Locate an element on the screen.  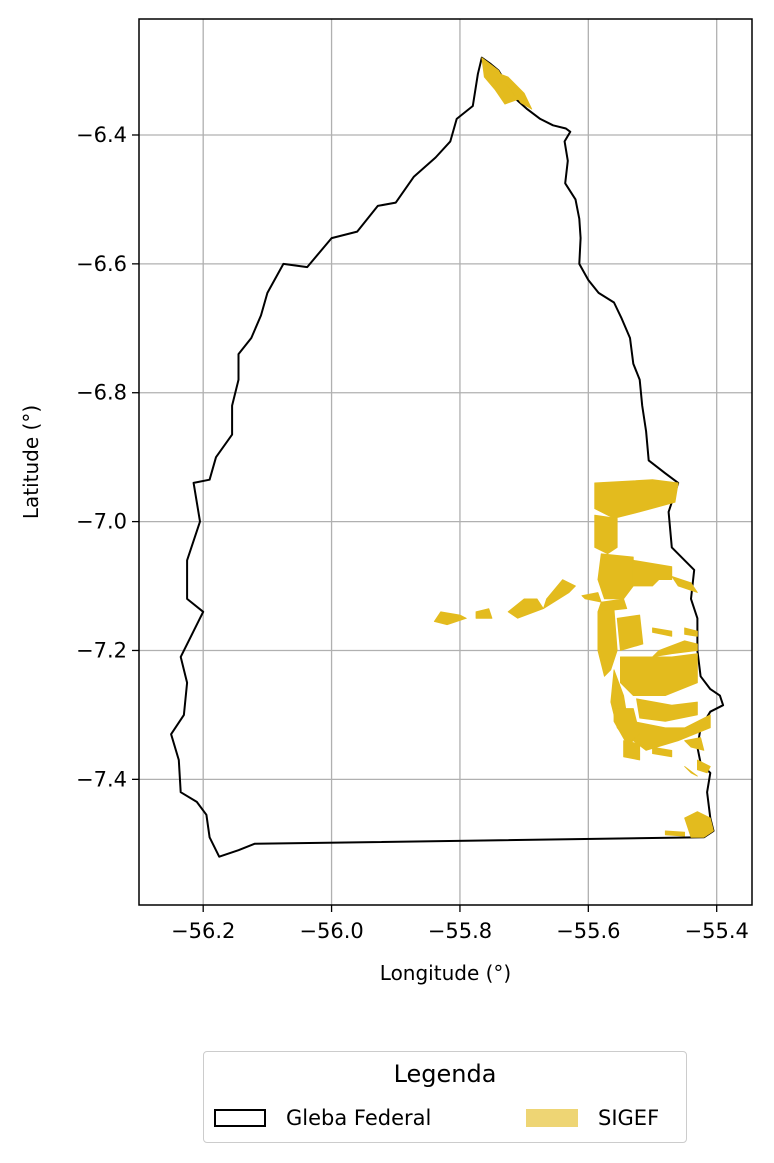
x-tick-label: −55.6 is located at coordinates (588, 931).